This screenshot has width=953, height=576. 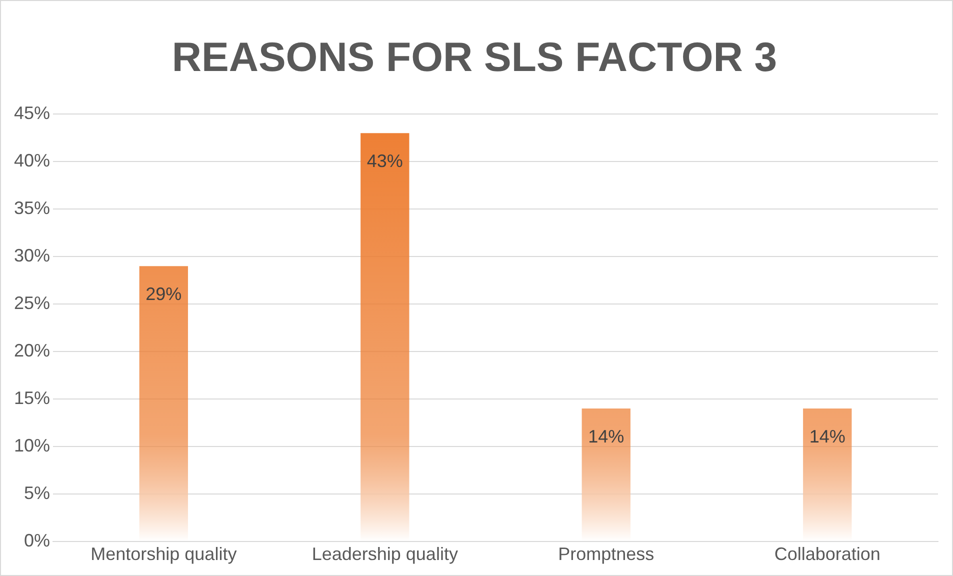 I want to click on x-tick-label: Collaboration, so click(x=827, y=554).